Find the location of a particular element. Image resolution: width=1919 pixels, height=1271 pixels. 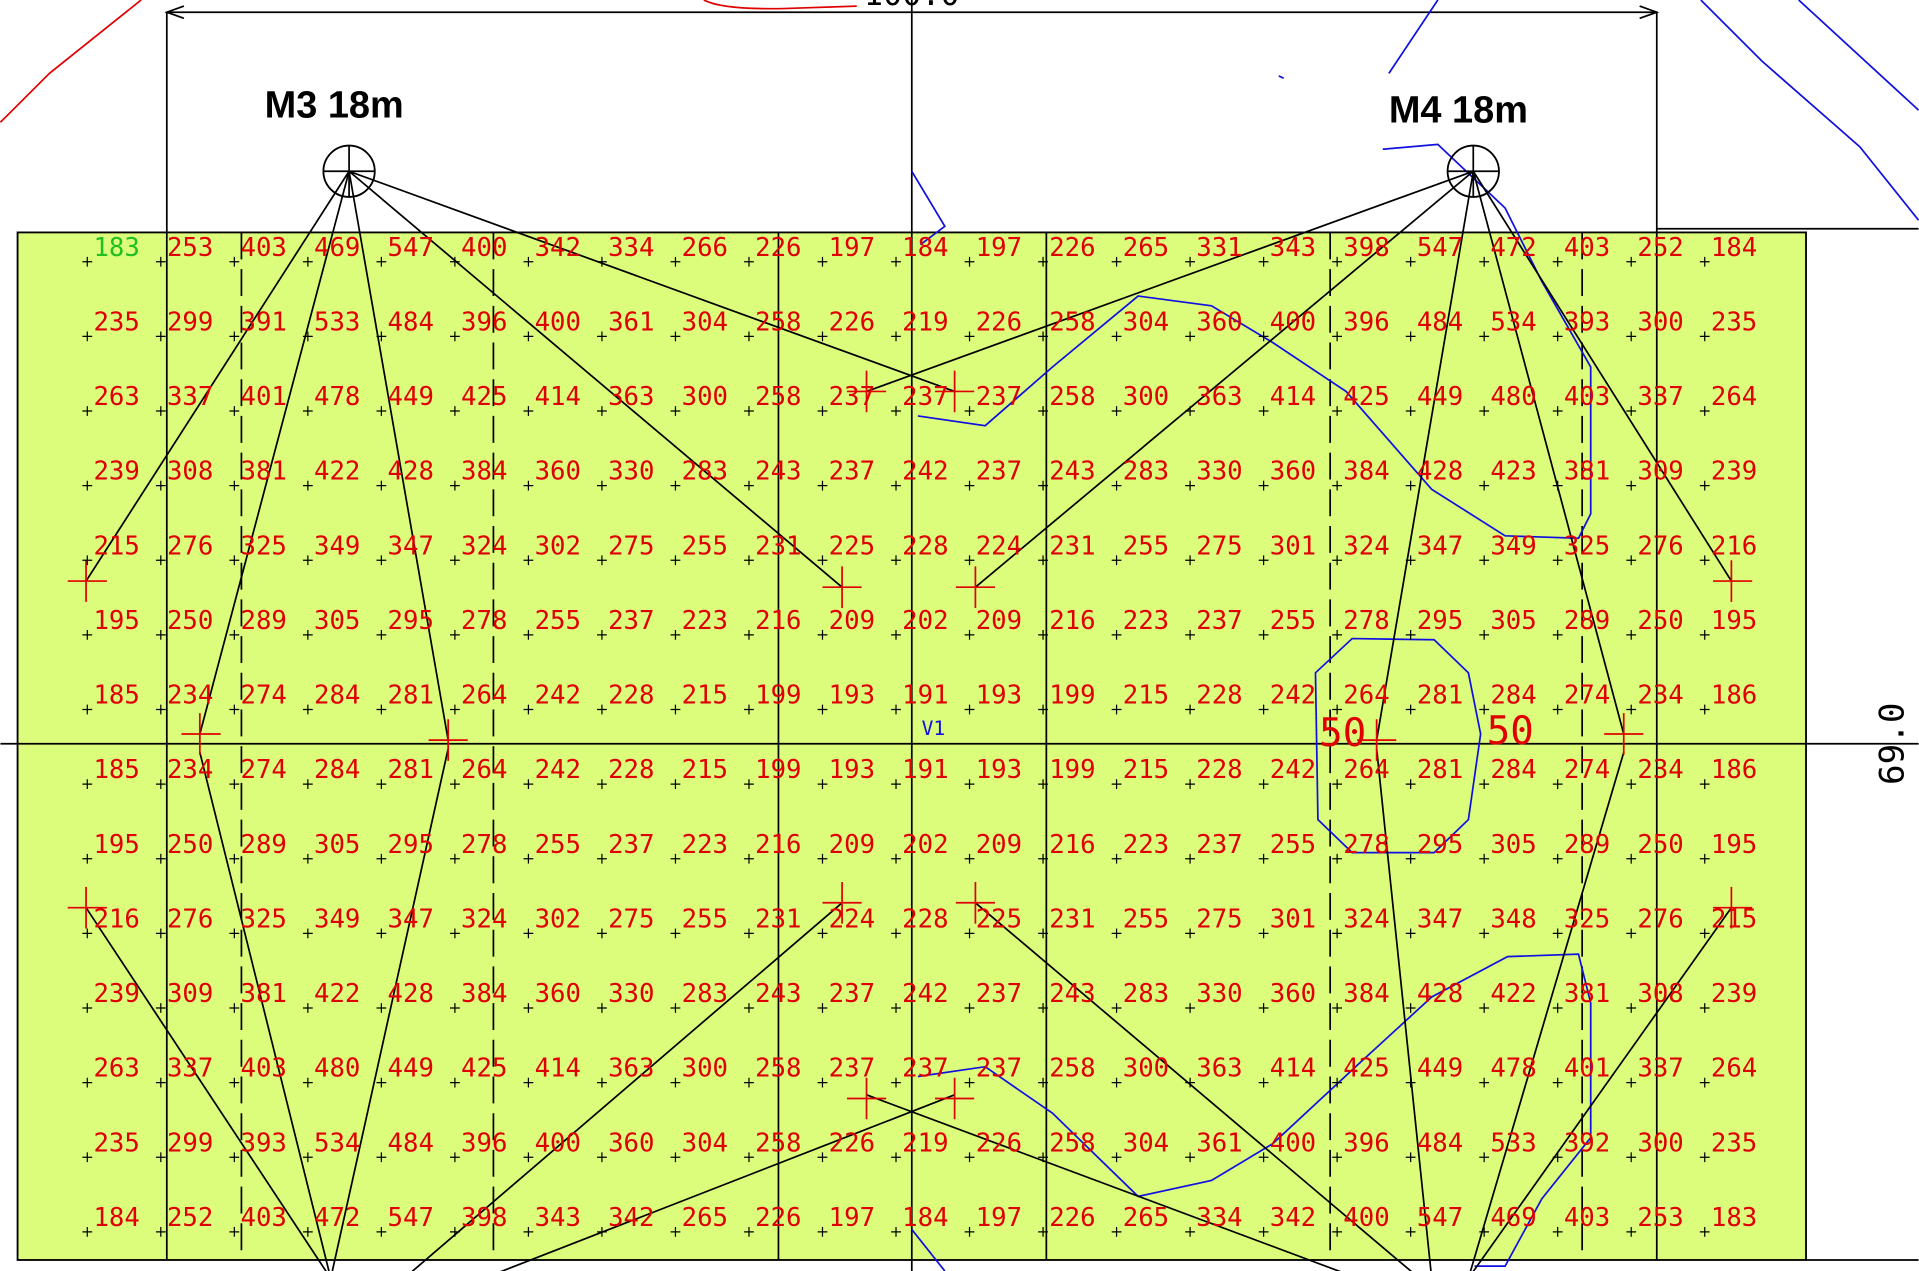

illuminance-value: 469 is located at coordinates (1513, 1218).